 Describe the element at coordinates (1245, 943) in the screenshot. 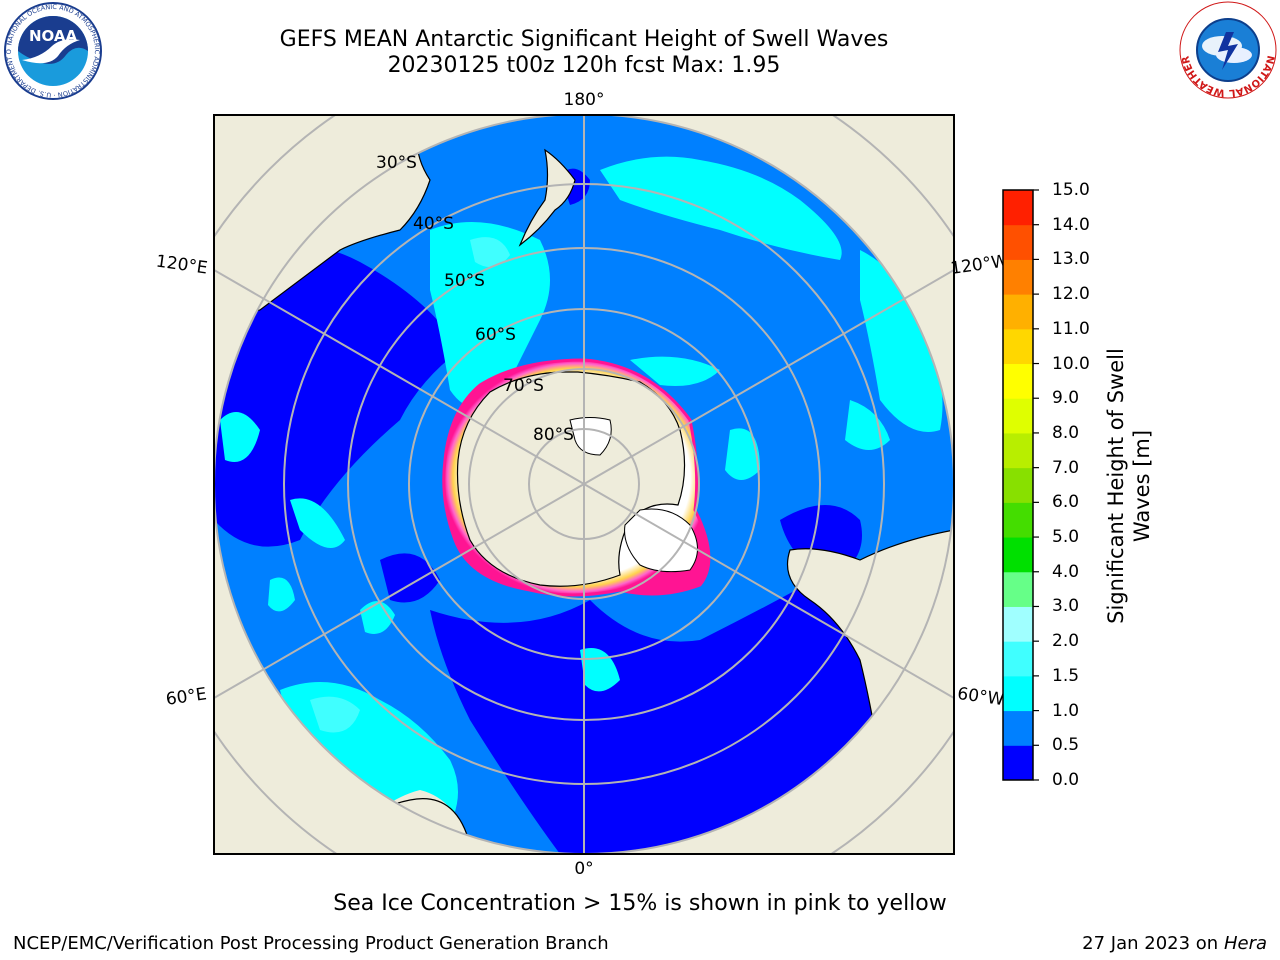

I see `footer-machine: Hera` at that location.